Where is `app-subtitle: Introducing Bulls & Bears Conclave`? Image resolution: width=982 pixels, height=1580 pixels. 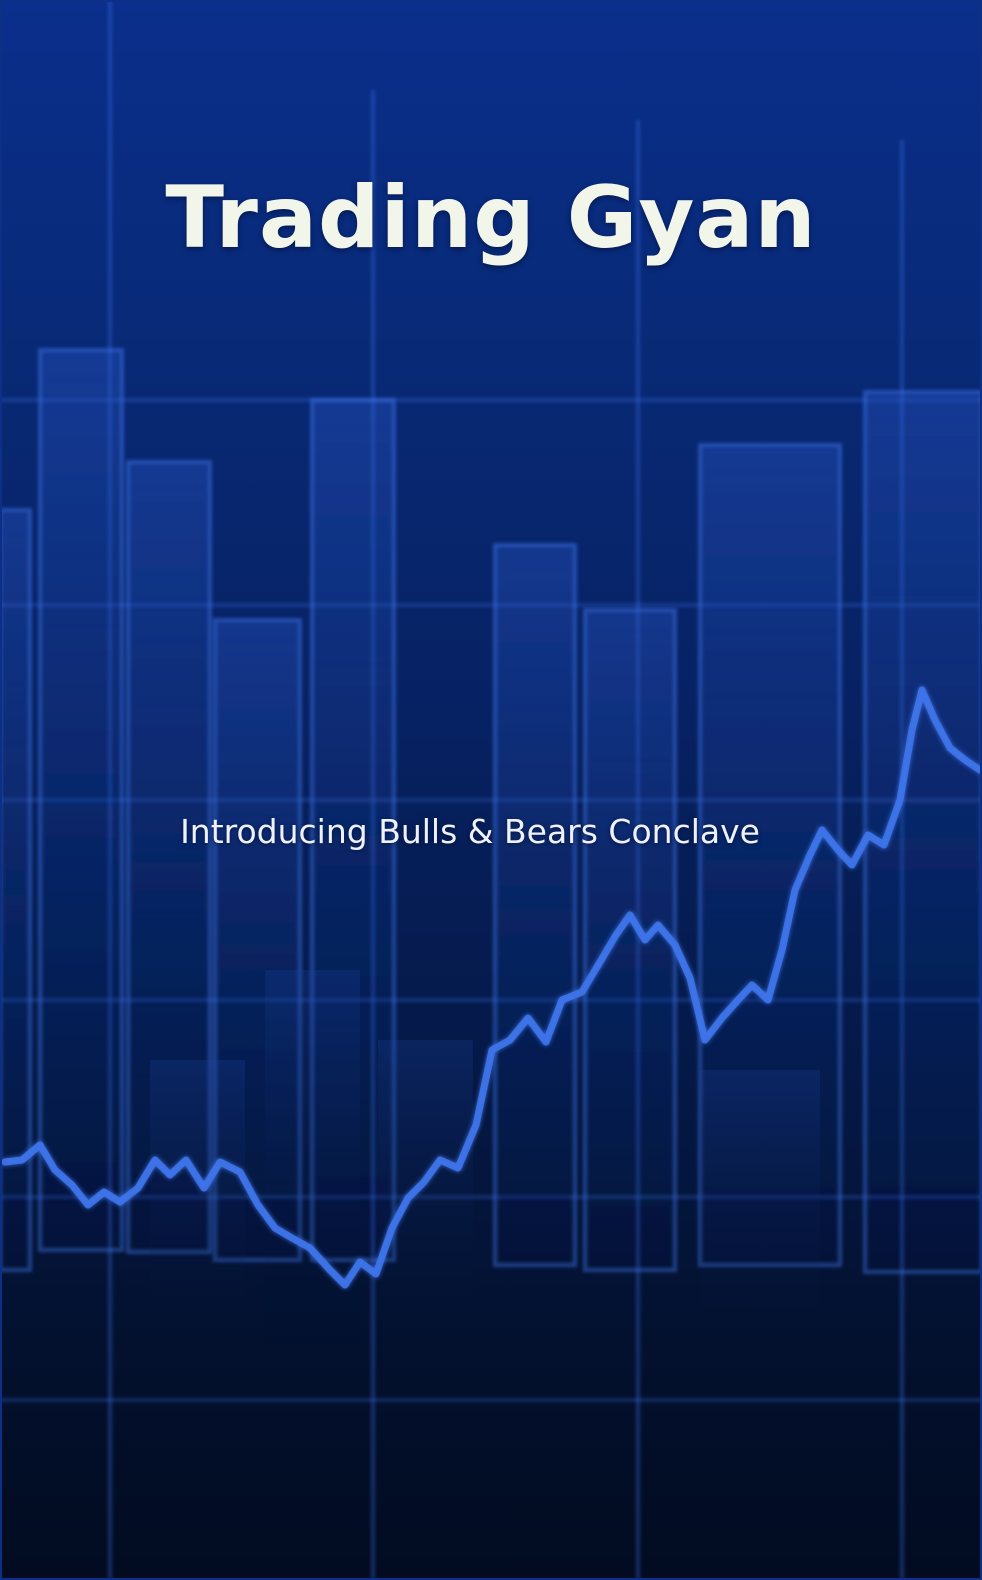
app-subtitle: Introducing Bulls & Bears Conclave is located at coordinates (470, 831).